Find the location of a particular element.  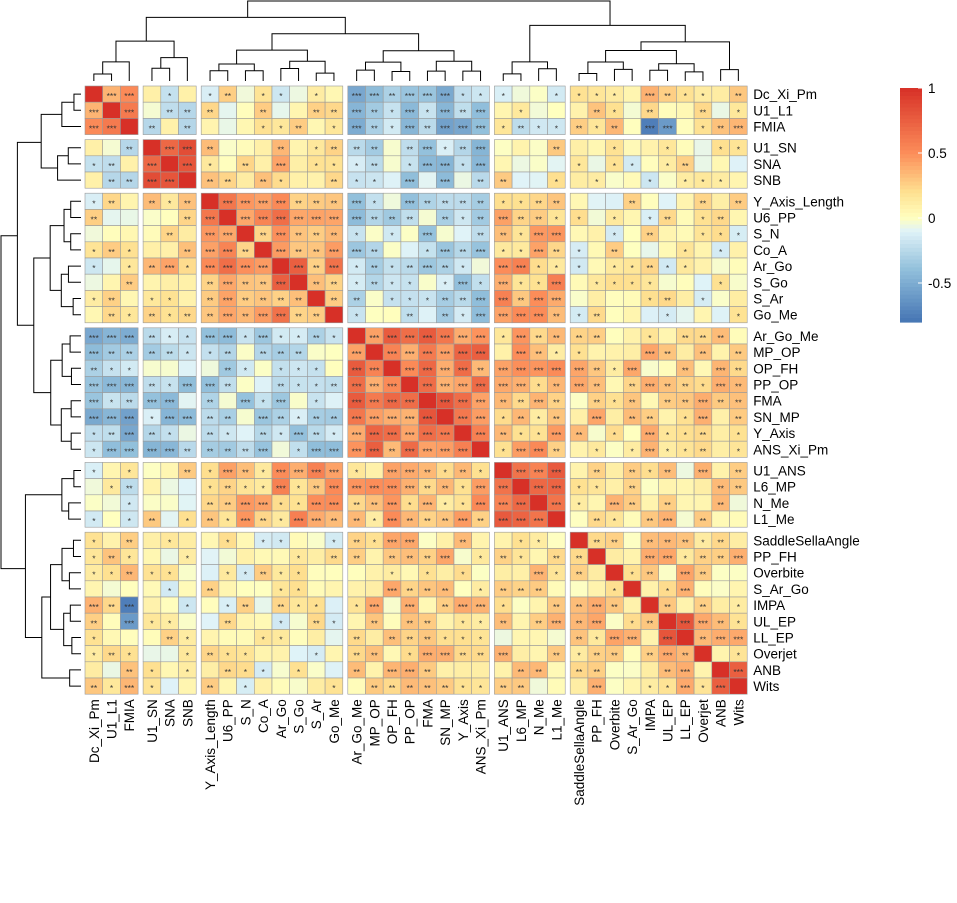

column-label: Overjet is located at coordinates (703, 721).